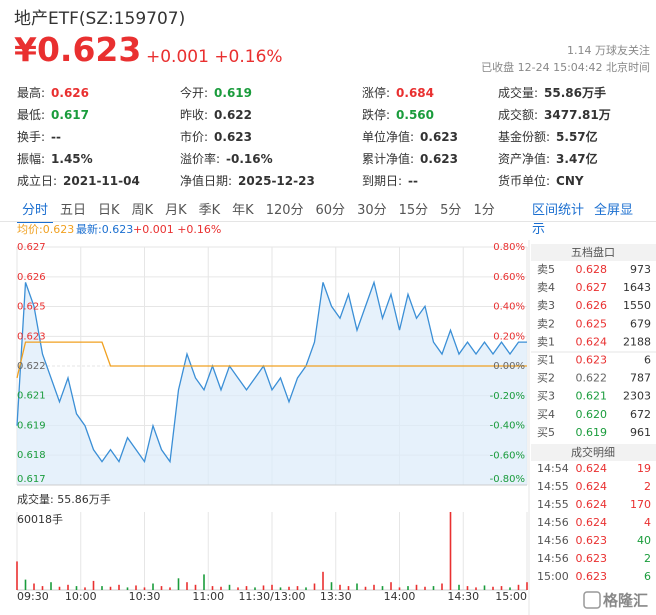  Describe the element at coordinates (70, 93) in the screenshot. I see `stat-value: 0.626` at that location.